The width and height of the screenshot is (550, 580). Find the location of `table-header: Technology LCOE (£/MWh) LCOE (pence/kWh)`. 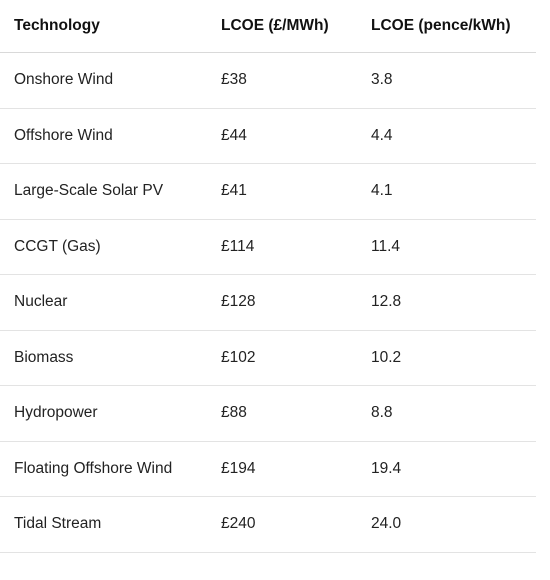

table-header: Technology LCOE (£/MWh) LCOE (pence/kWh) is located at coordinates (268, 26).